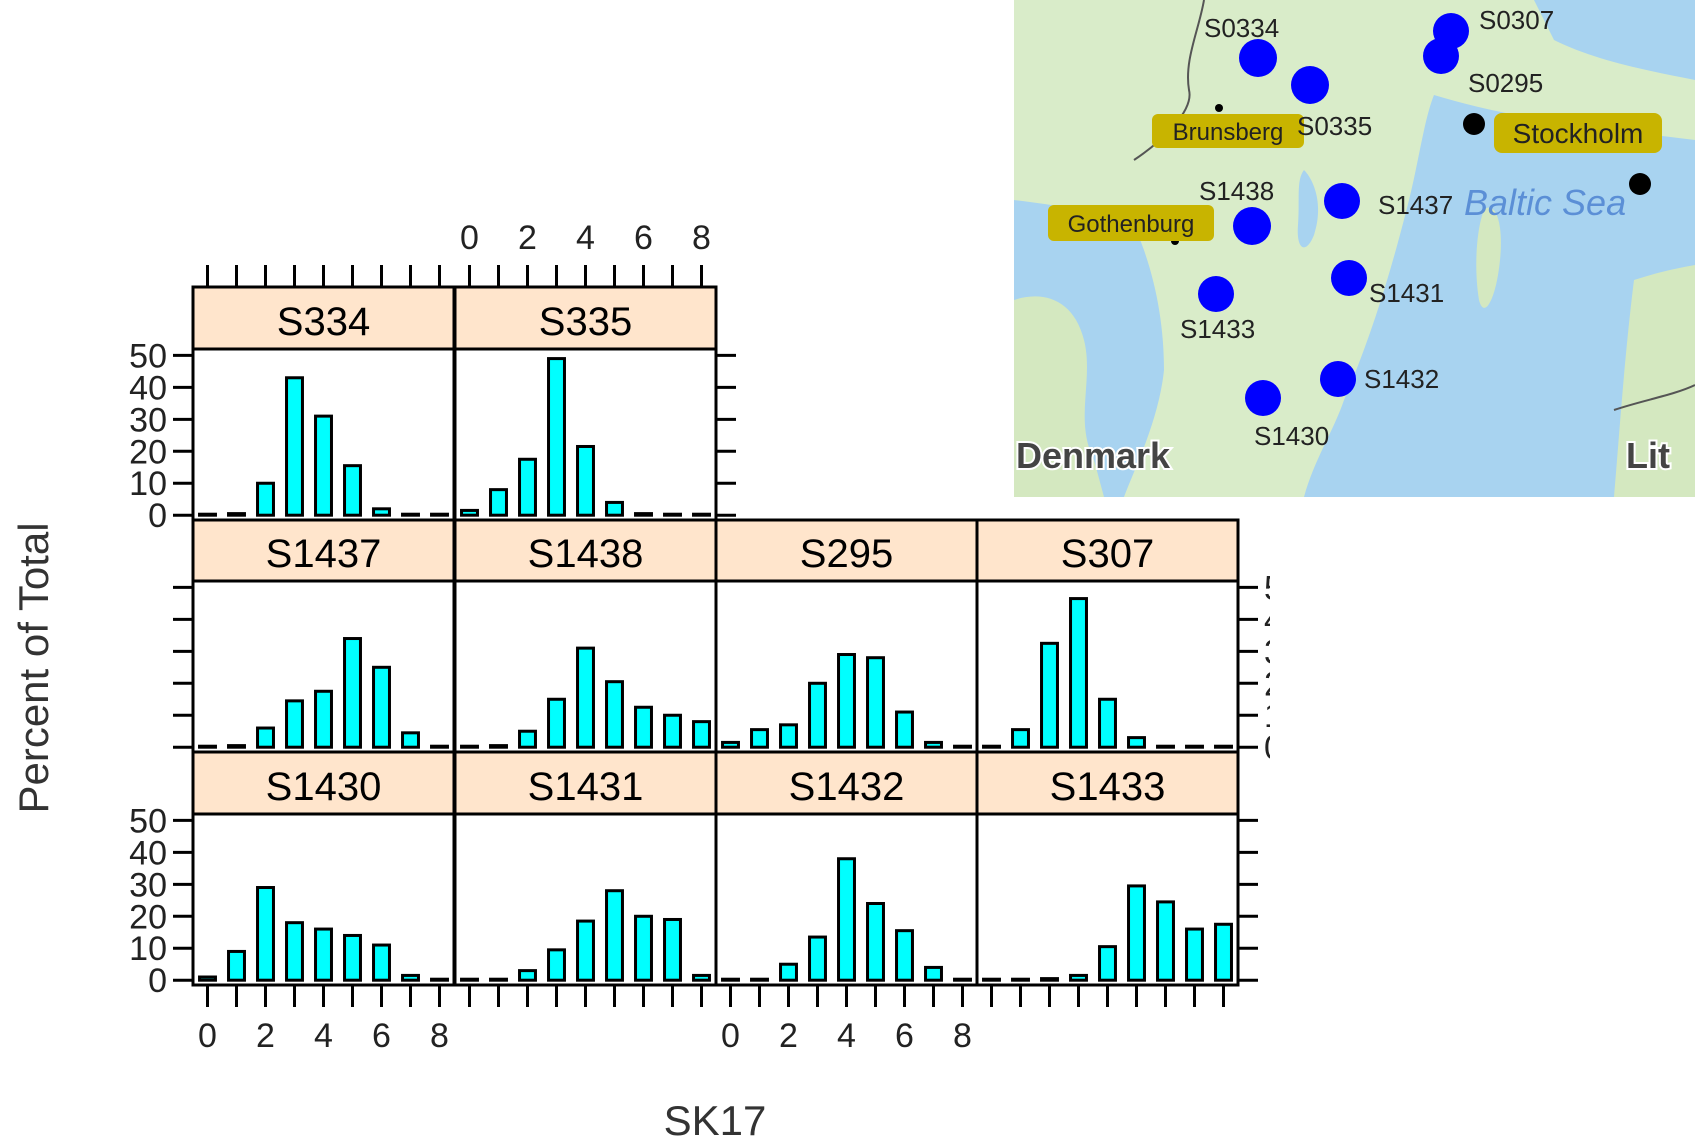 This screenshot has width=1695, height=1148. Describe the element at coordinates (1228, 132) in the screenshot. I see `city-label: Brunsberg` at that location.